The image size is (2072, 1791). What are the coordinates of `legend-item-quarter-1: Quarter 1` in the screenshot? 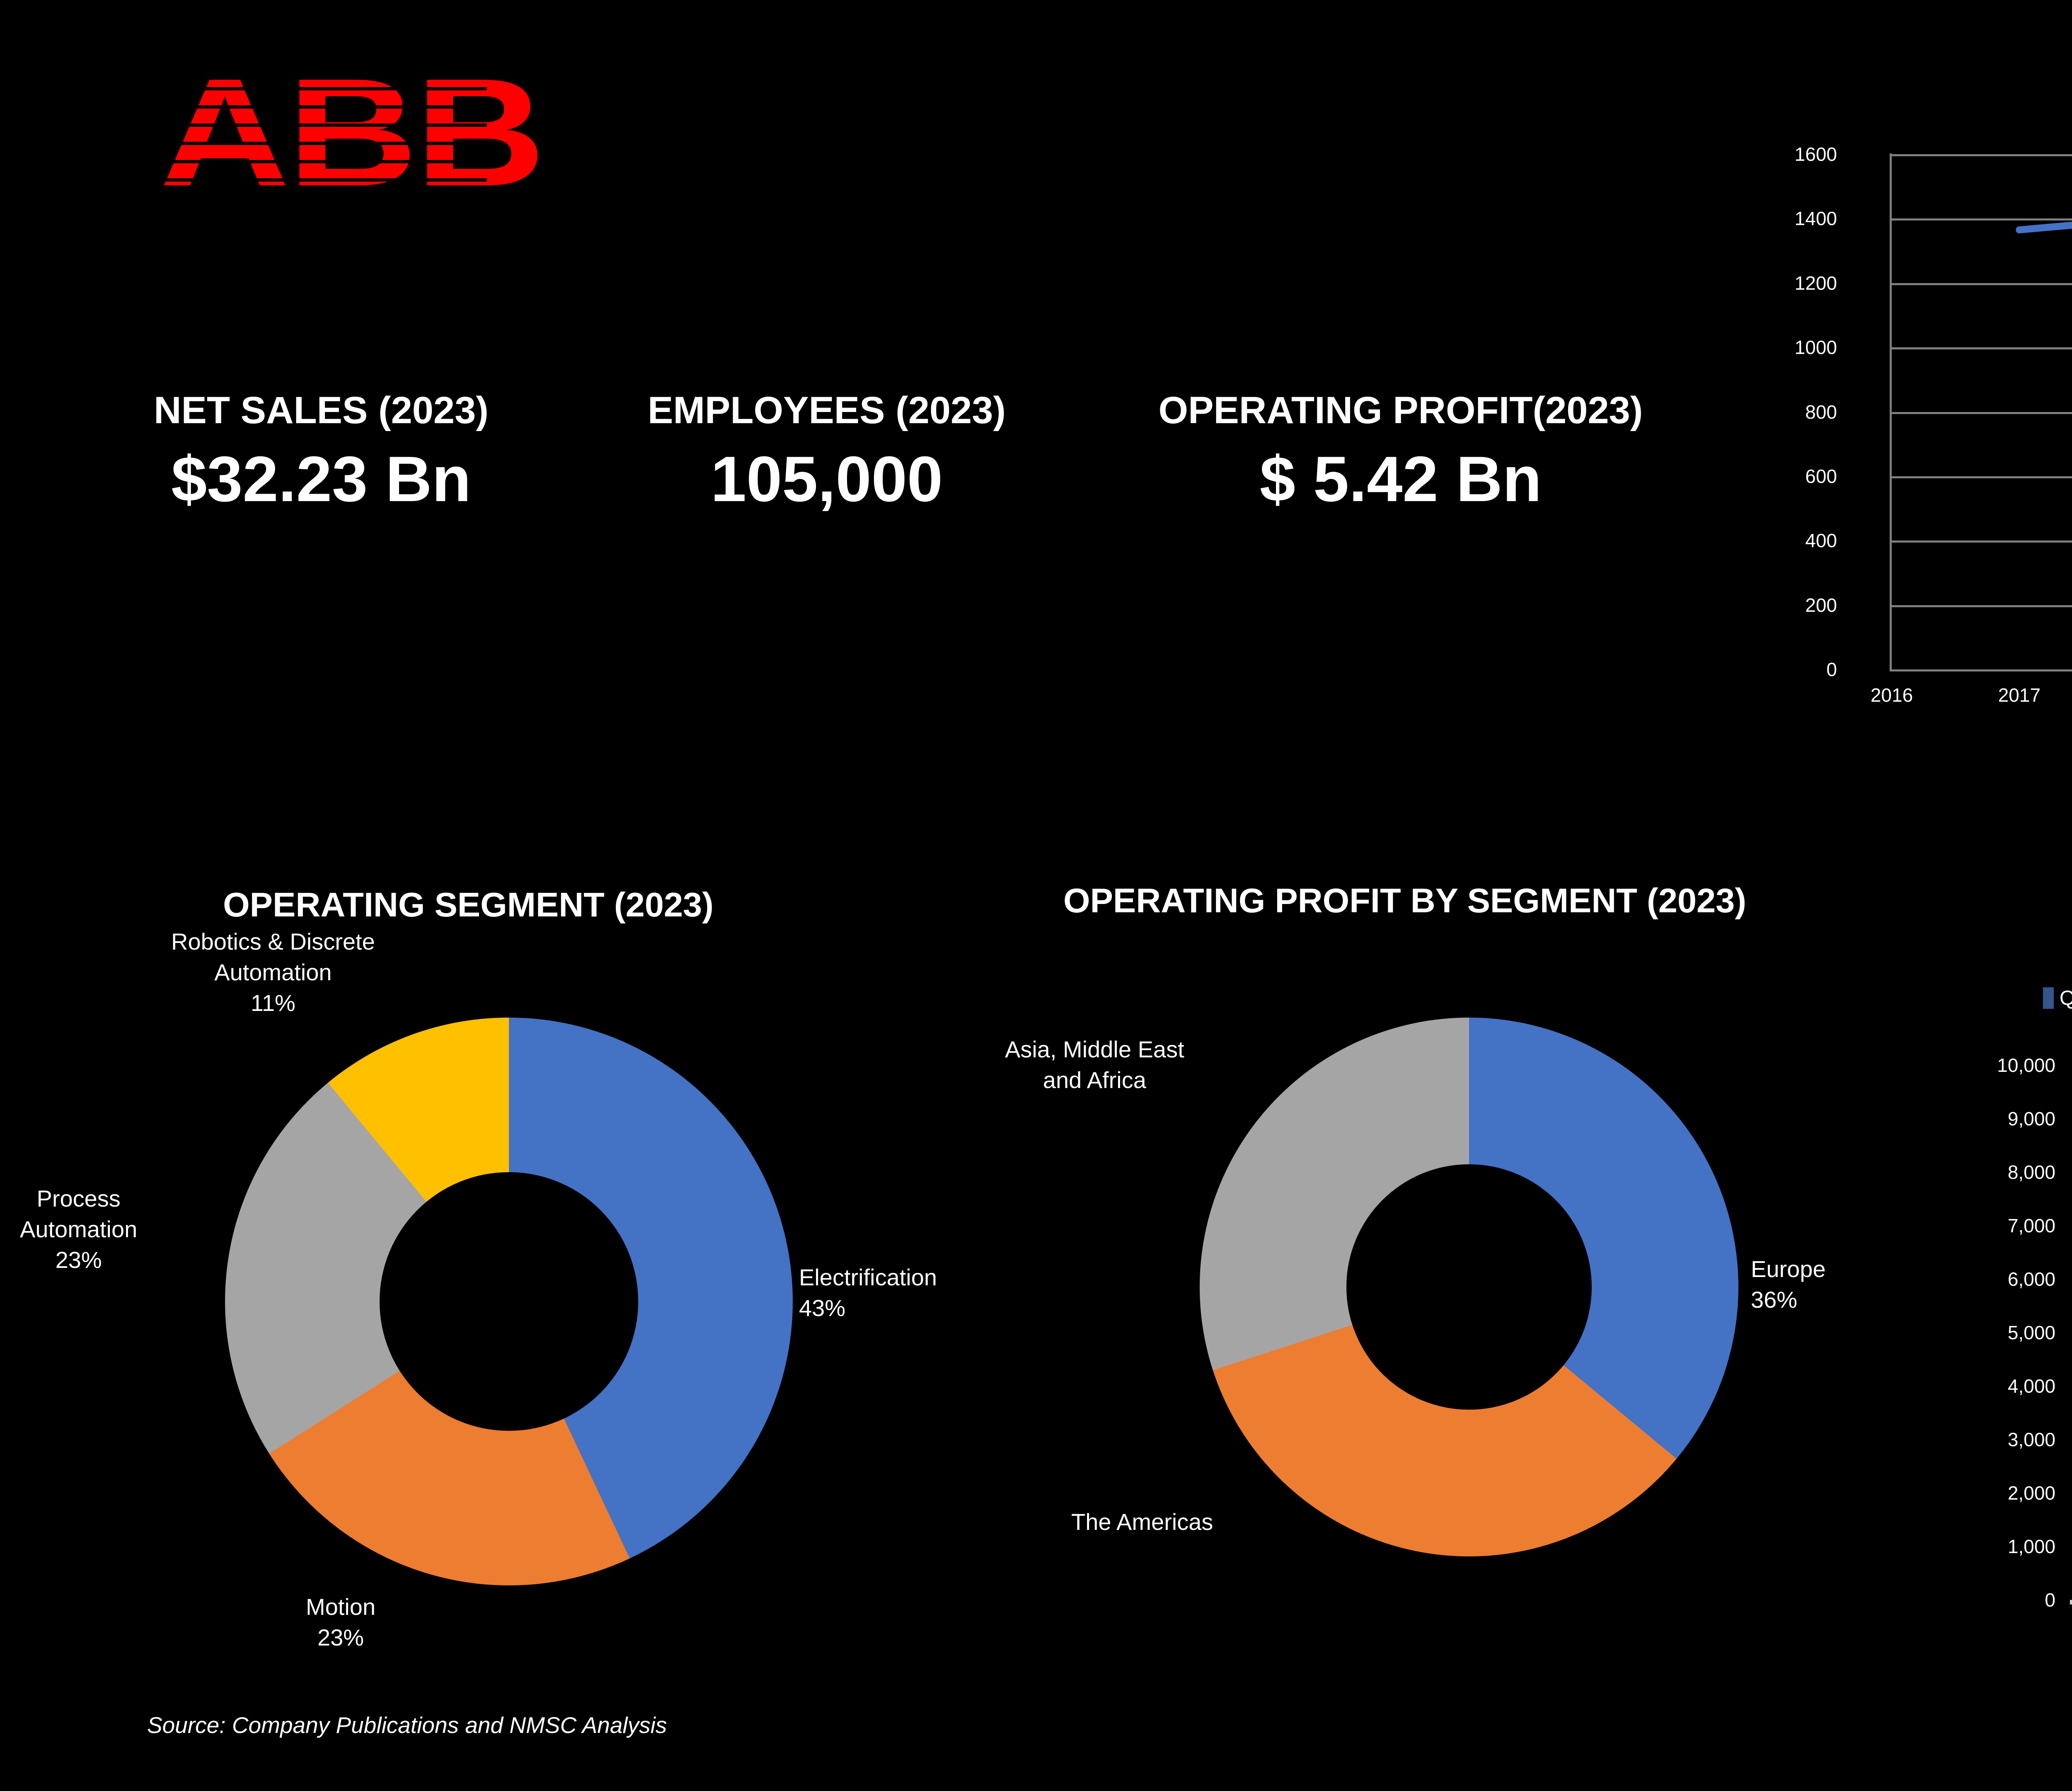 It's located at (2057, 998).